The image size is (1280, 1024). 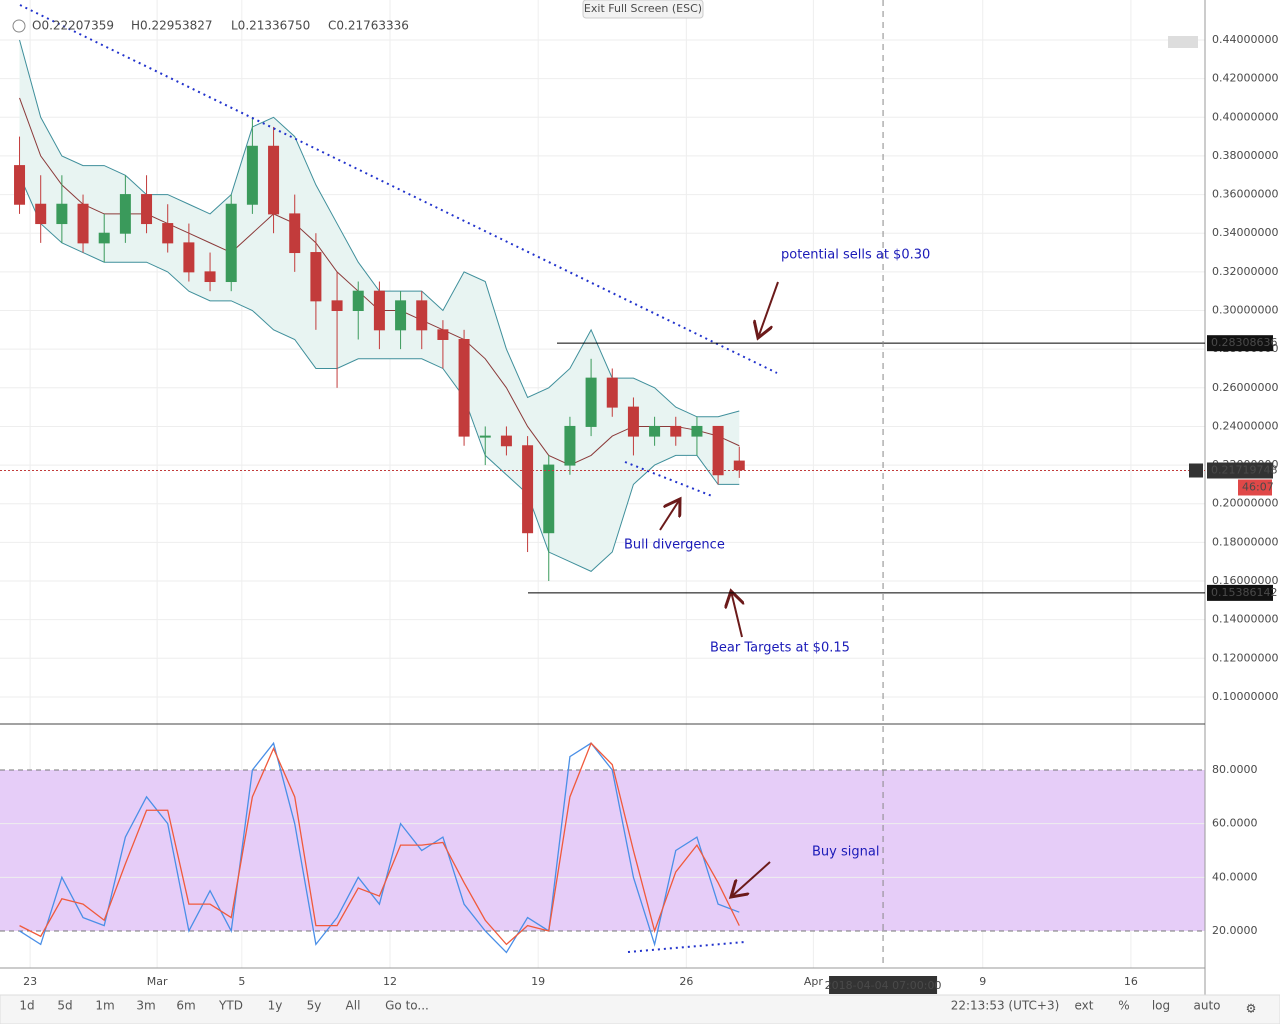 I want to click on y-tick-label: 0.10000000, so click(x=1245, y=696).